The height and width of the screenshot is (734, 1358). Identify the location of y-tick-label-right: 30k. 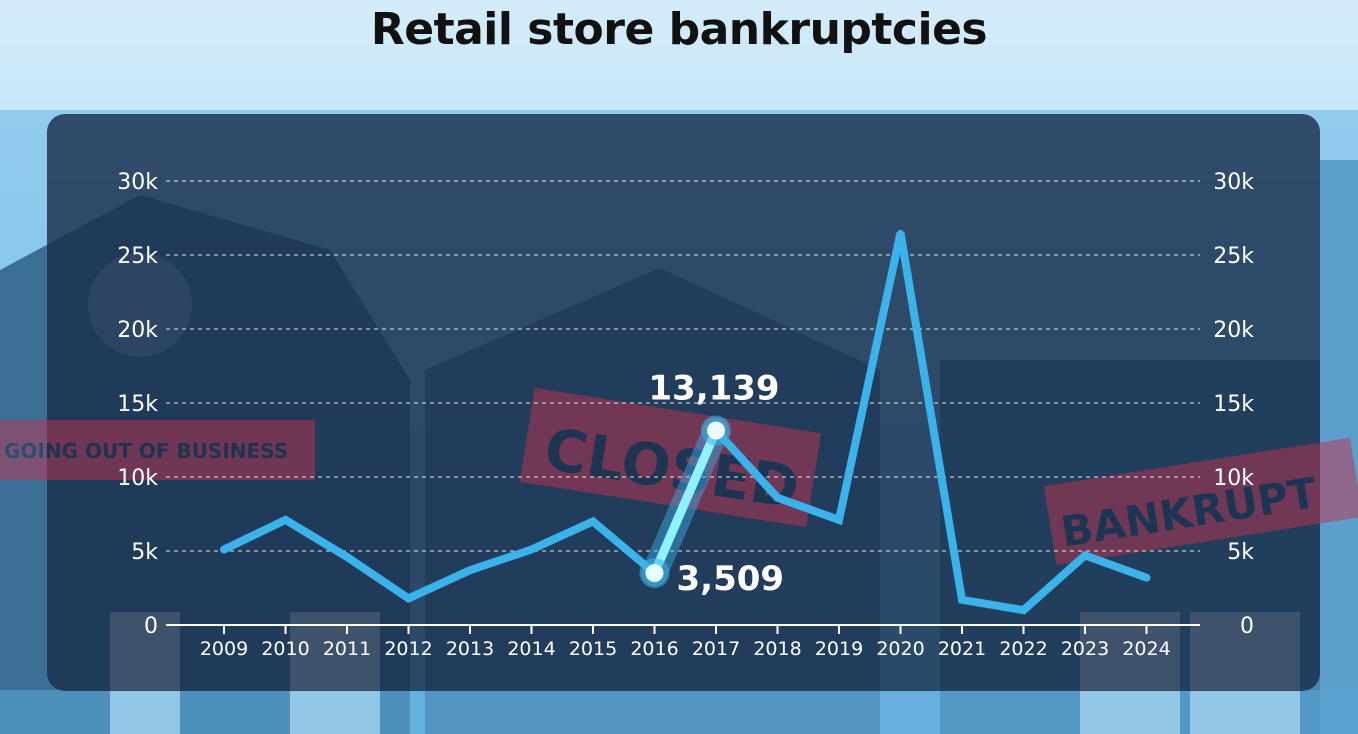
(1233, 182).